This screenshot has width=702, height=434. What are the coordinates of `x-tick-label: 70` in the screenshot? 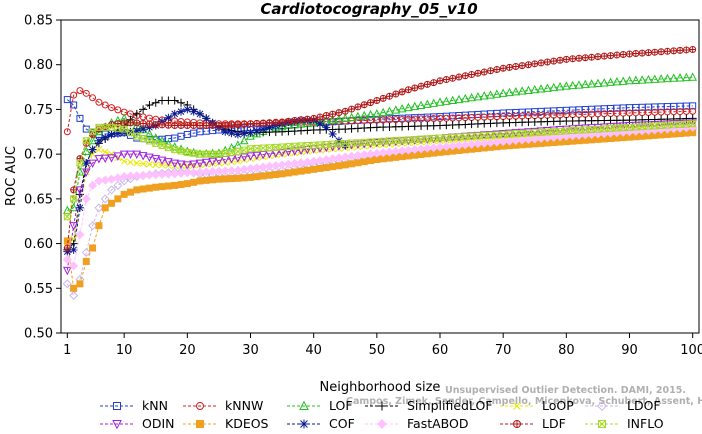 It's located at (503, 350).